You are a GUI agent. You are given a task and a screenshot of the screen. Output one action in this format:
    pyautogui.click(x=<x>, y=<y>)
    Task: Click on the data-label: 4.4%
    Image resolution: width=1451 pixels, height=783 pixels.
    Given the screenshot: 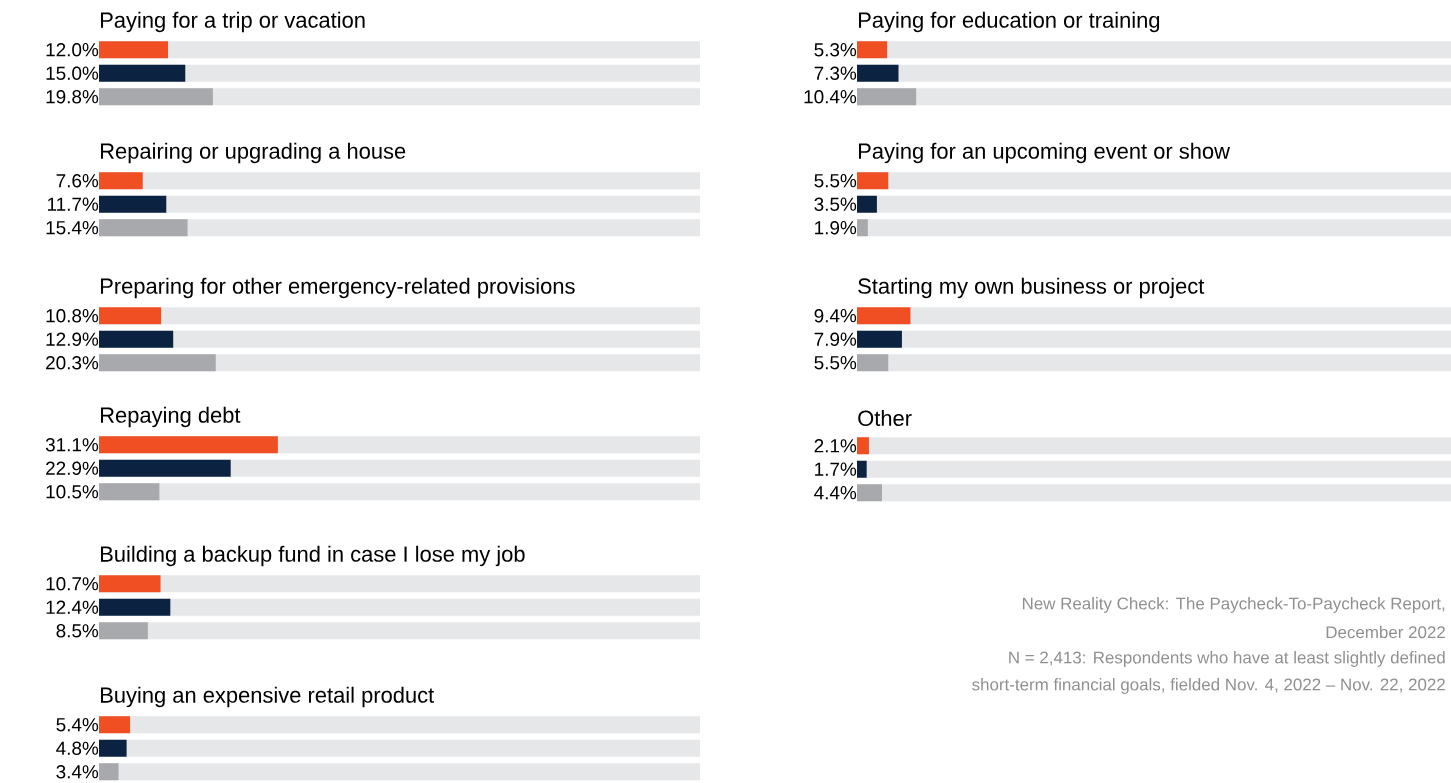 What is the action you would take?
    pyautogui.click(x=835, y=493)
    